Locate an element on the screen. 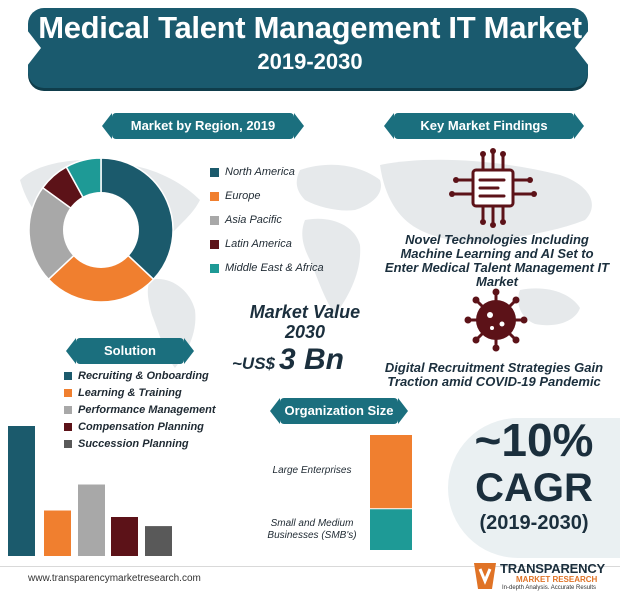 The width and height of the screenshot is (620, 595). logo-tagline: In-depth Analysis. Accurate Results is located at coordinates (549, 588).